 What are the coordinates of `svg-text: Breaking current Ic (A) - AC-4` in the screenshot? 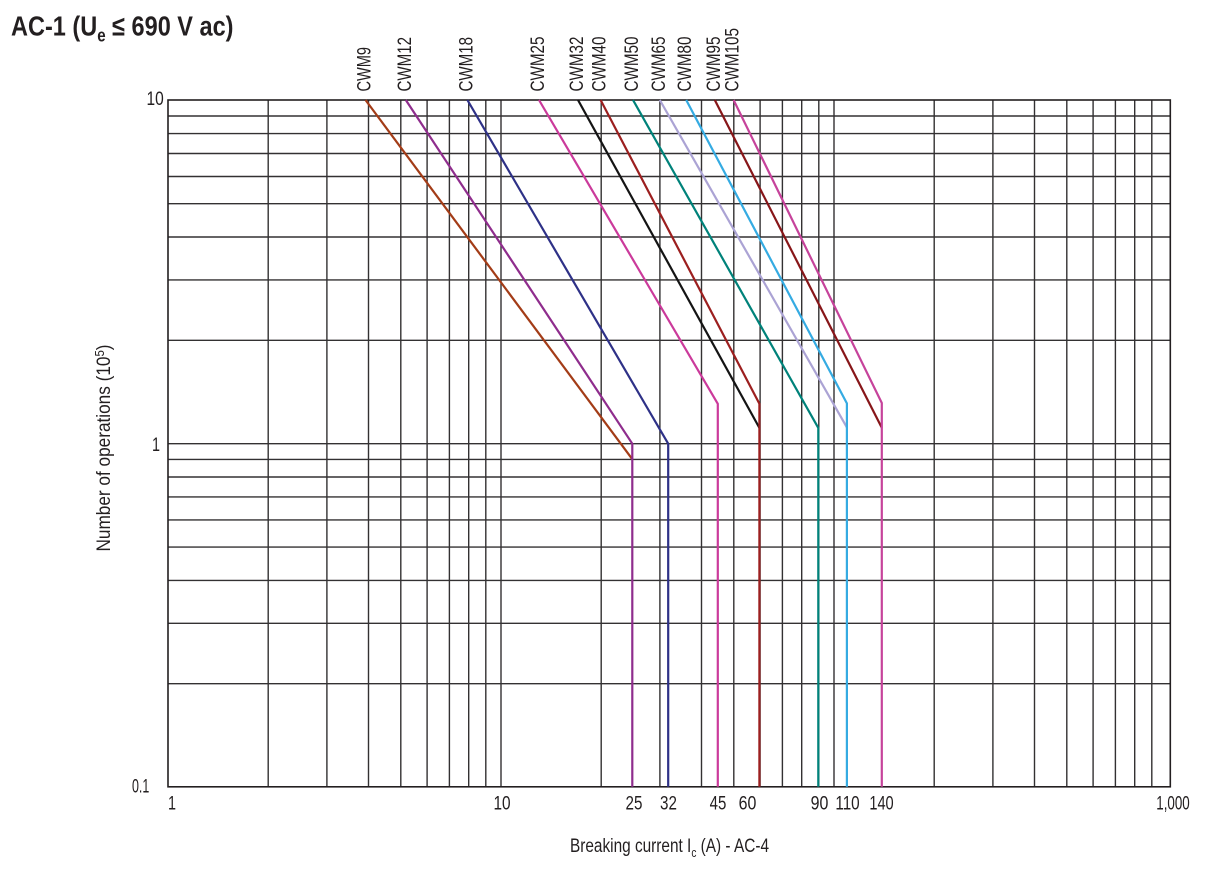 It's located at (669, 847).